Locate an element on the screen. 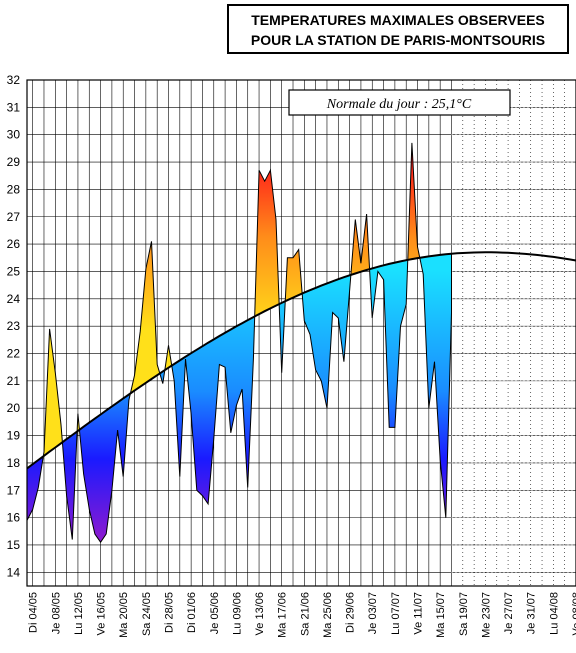  x-tick-label: Di 28/05 is located at coordinates (170, 612).